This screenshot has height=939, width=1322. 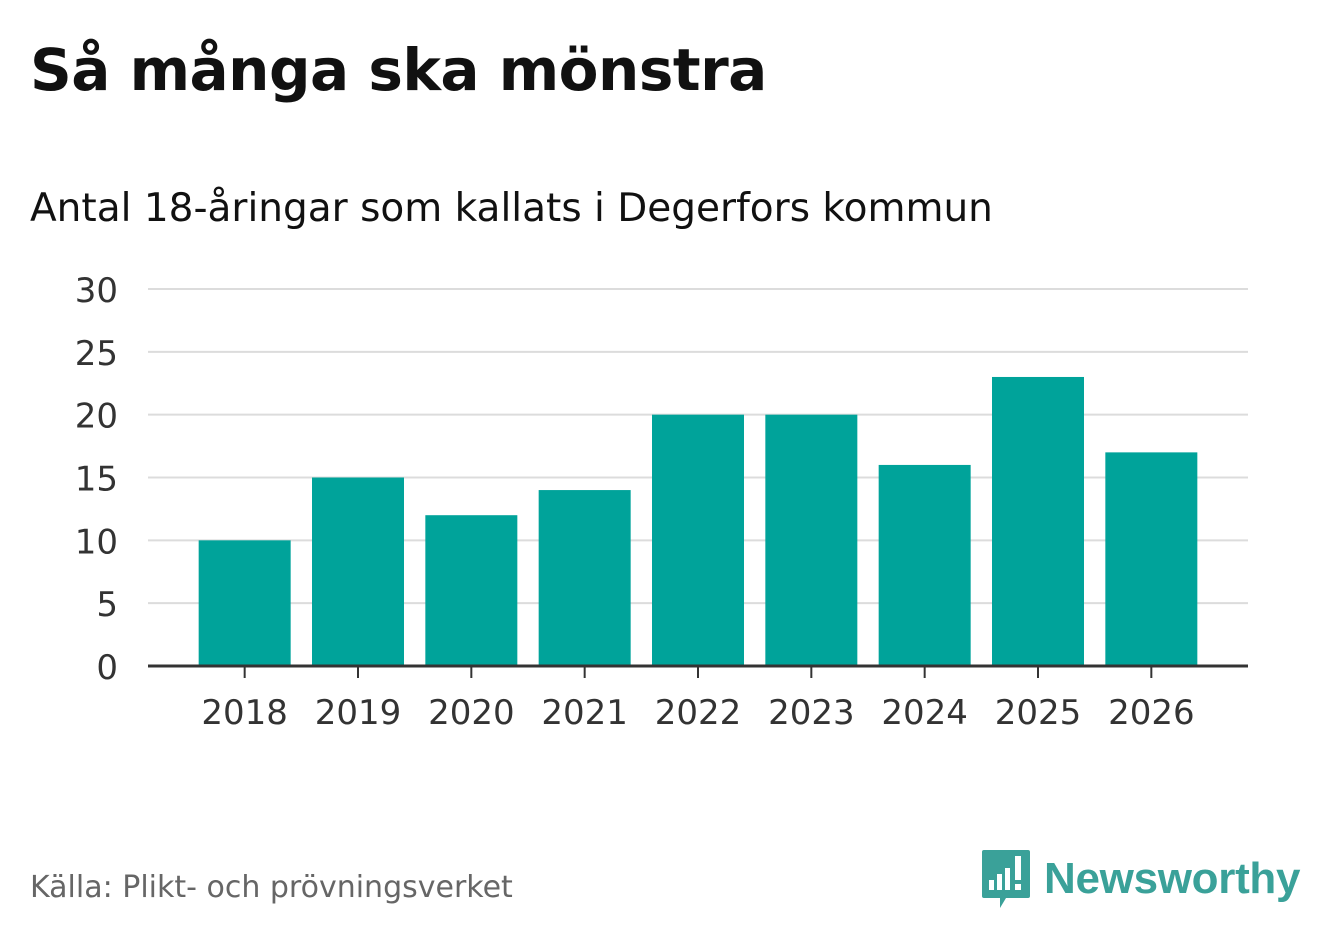 I want to click on y-tick-label-5: 5, so click(x=107, y=605).